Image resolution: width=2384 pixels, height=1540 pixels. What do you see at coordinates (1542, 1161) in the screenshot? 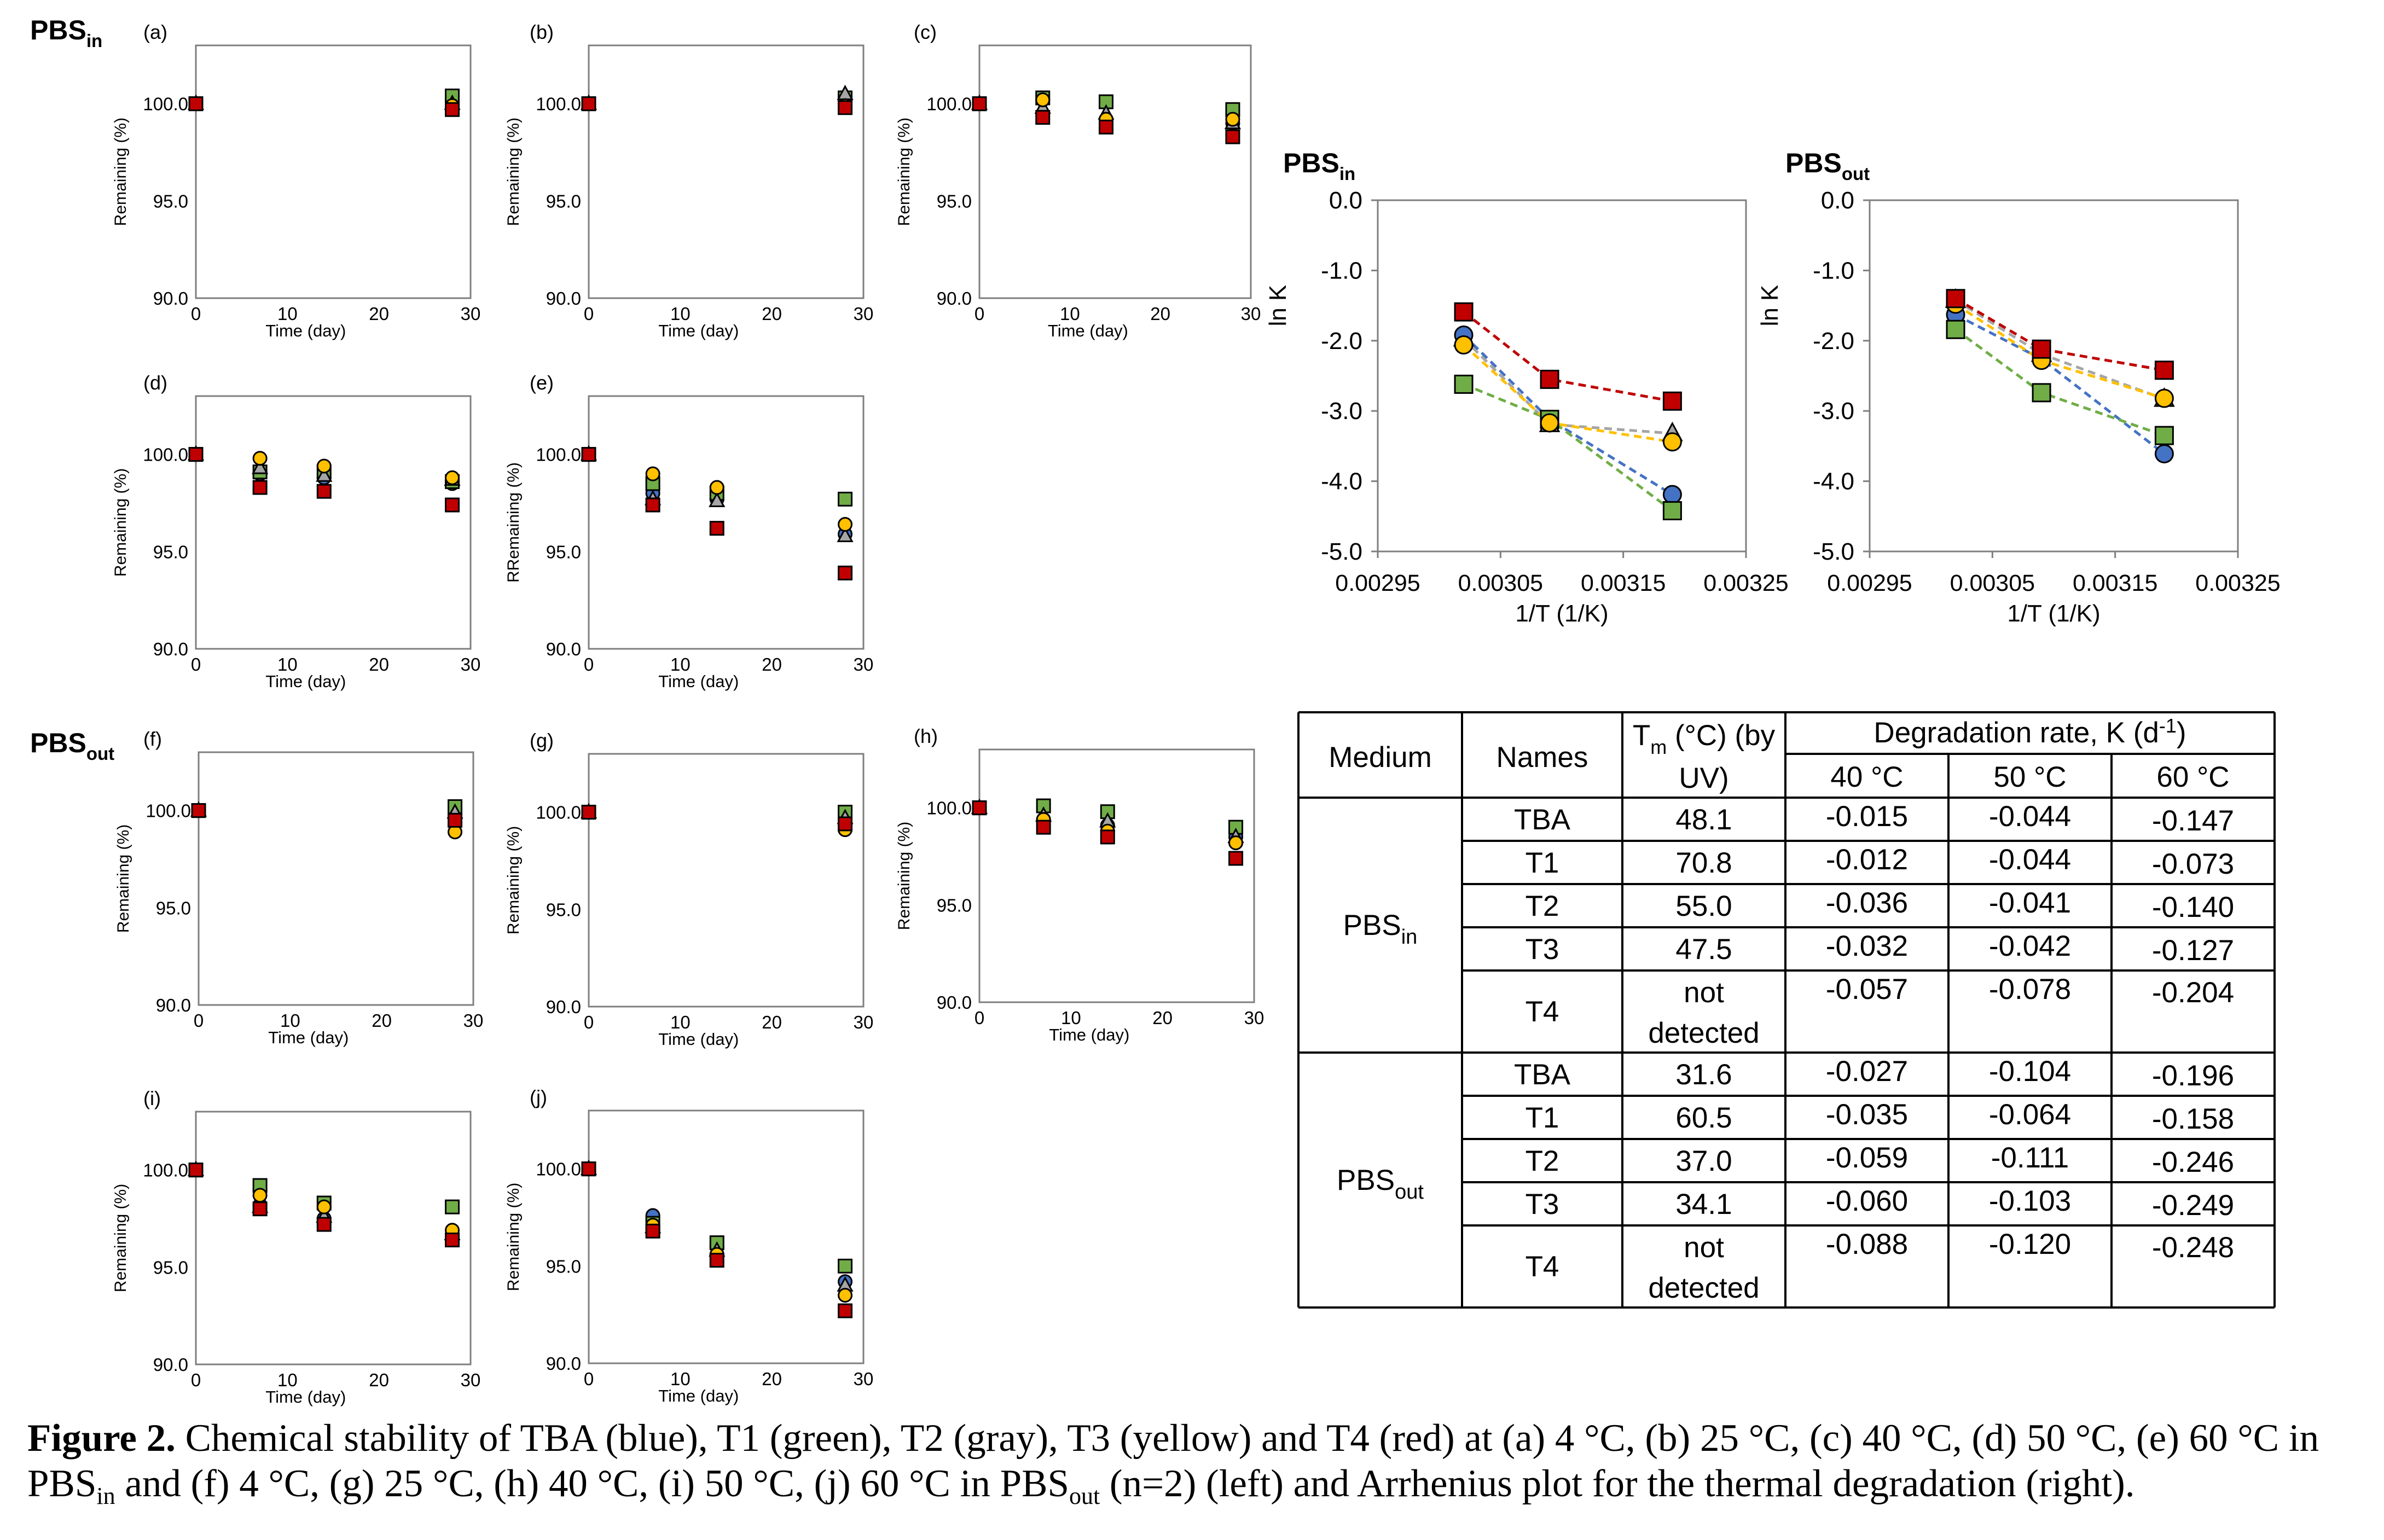
I see `name-cell: T2` at bounding box center [1542, 1161].